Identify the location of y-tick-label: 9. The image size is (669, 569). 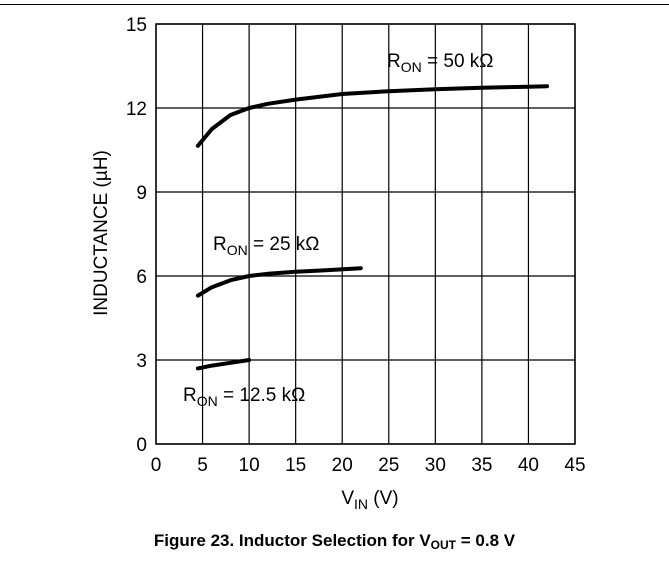
(141, 193).